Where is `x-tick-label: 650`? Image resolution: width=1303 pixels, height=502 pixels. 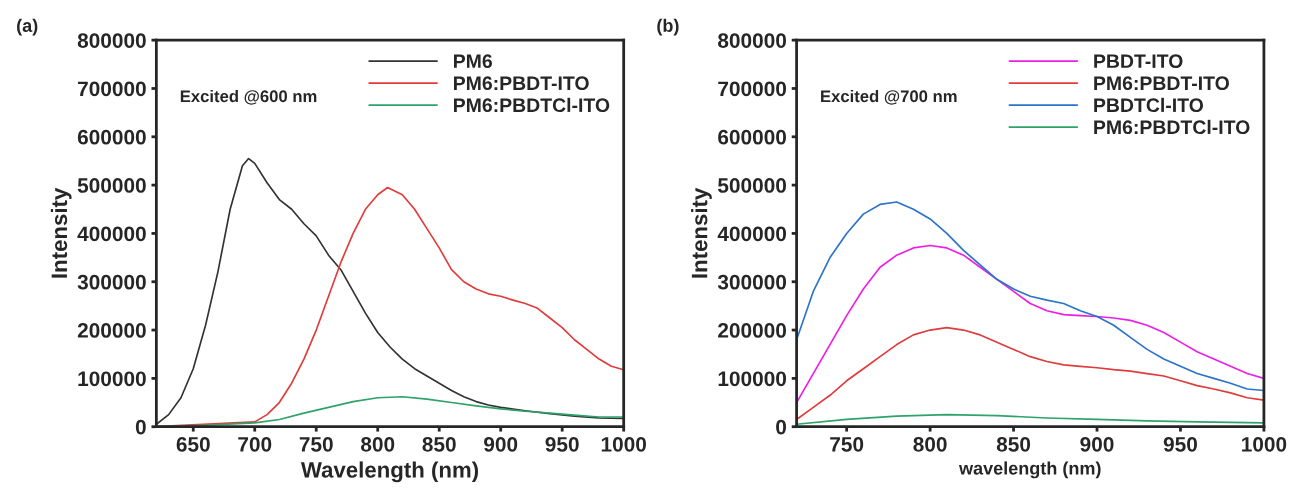 x-tick-label: 650 is located at coordinates (193, 444).